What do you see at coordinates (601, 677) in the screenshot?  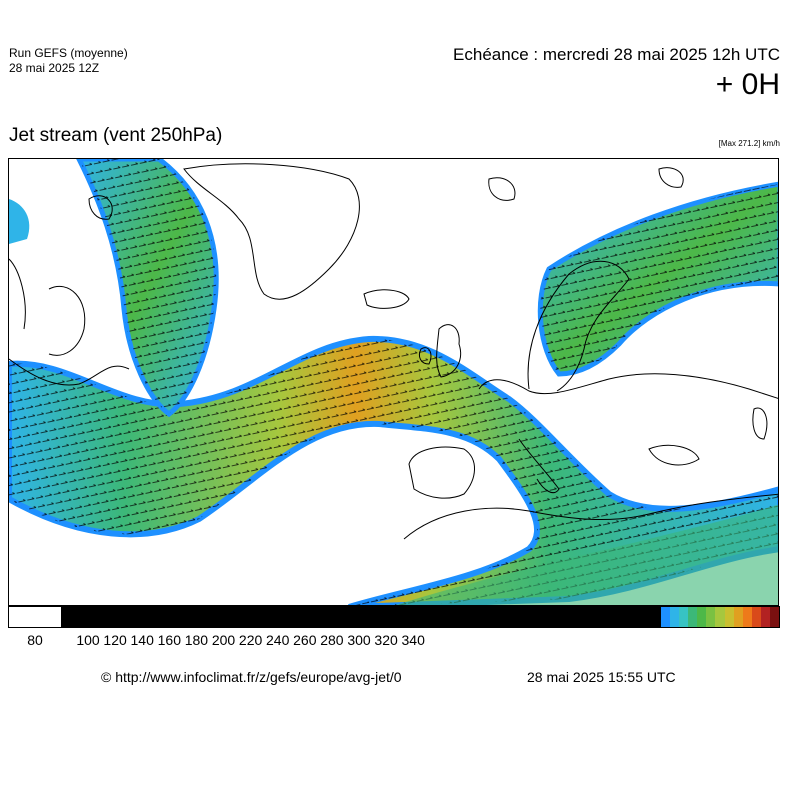 I see `generation-time: 28 mai 2025 15:55 UTC` at bounding box center [601, 677].